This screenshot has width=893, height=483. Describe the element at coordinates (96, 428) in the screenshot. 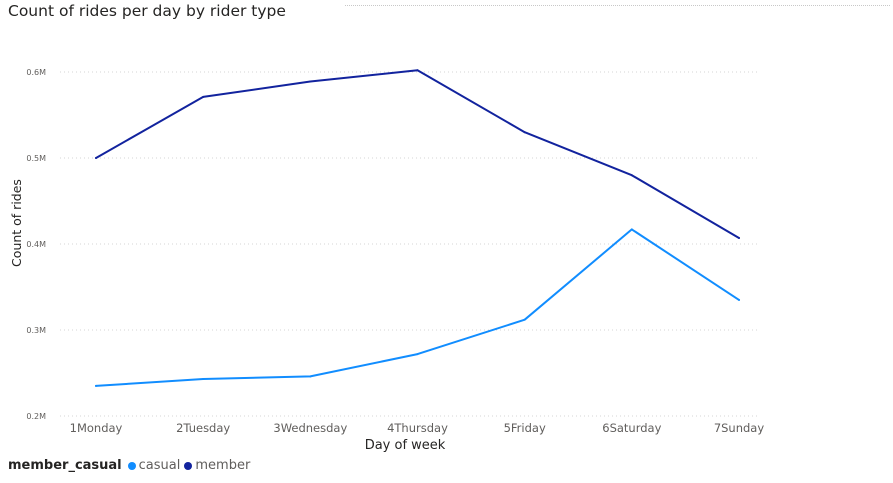

I see `x-tick-label: 1Monday` at that location.